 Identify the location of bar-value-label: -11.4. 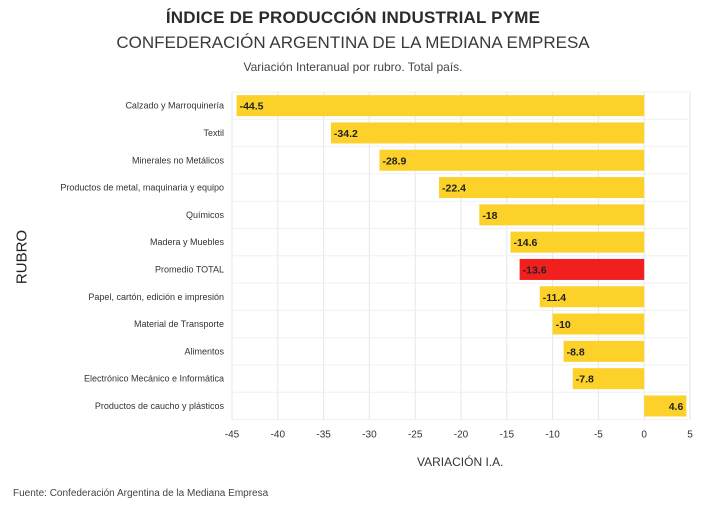
(555, 298).